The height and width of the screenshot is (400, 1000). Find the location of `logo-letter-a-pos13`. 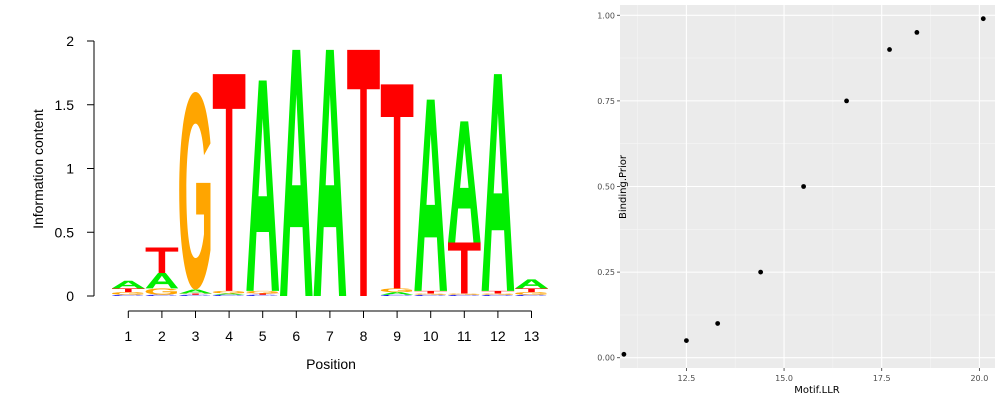

logo-letter-a-pos13 is located at coordinates (531, 284).